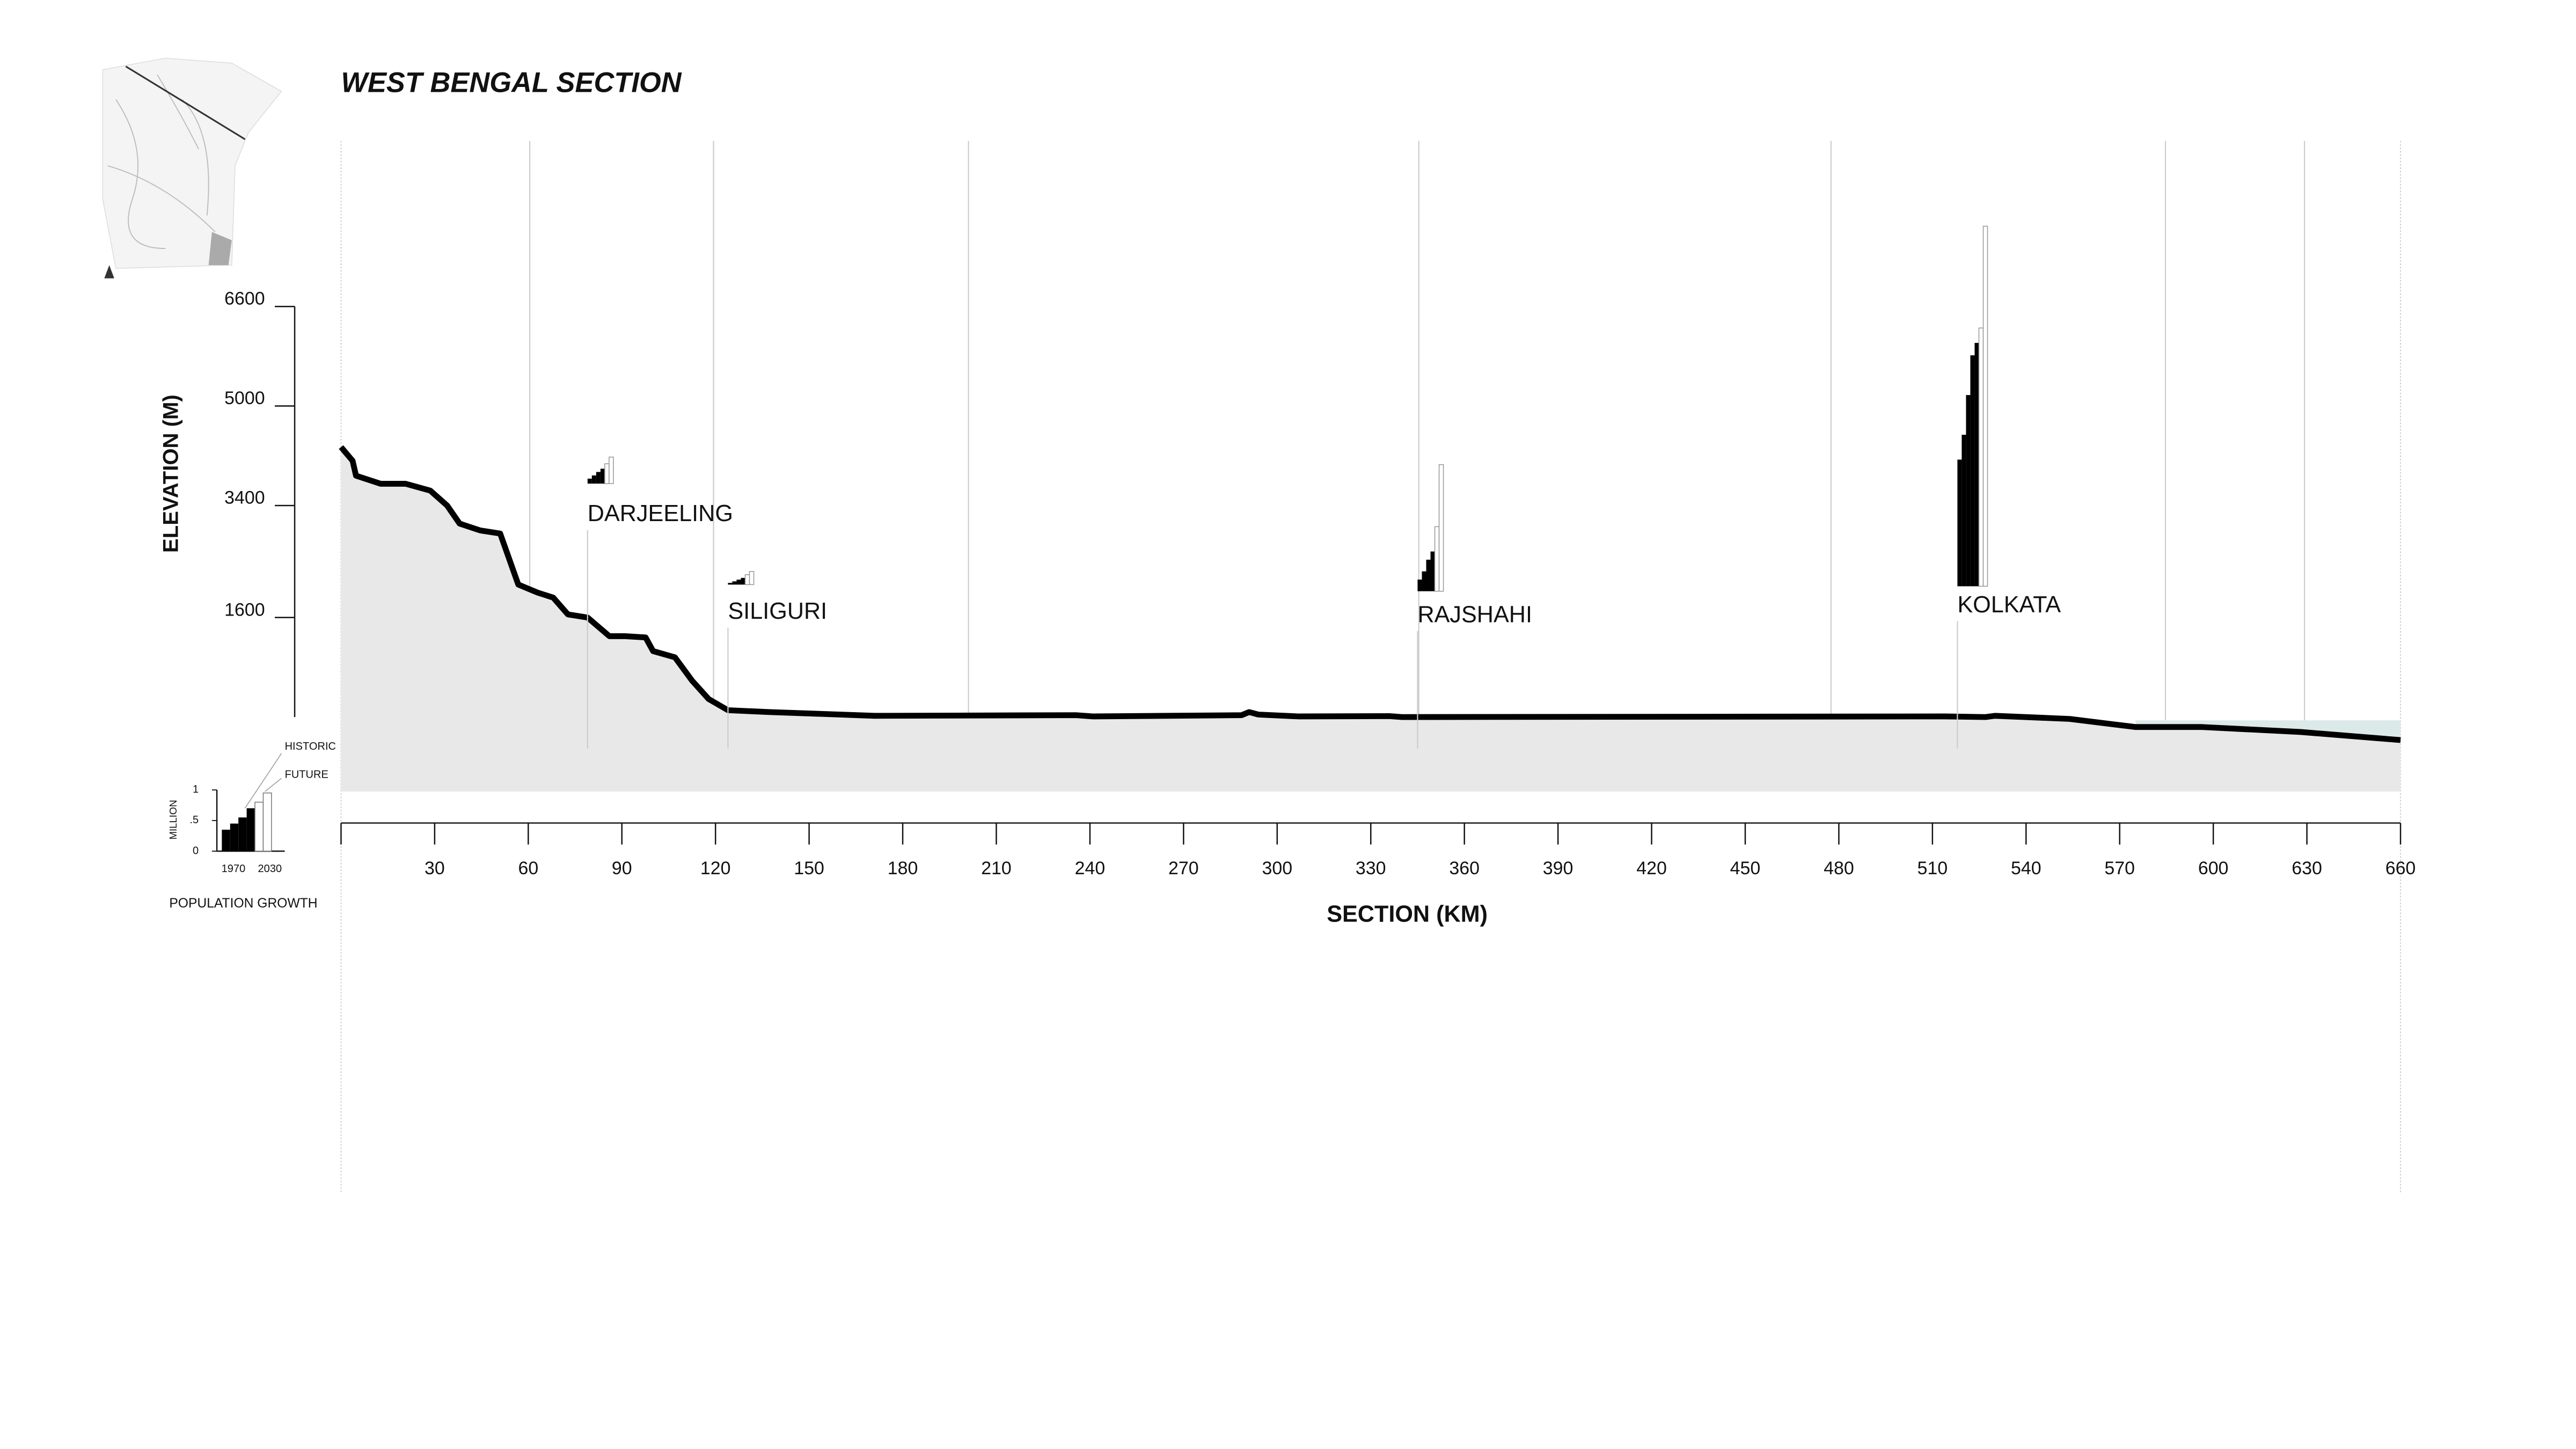  Describe the element at coordinates (243, 903) in the screenshot. I see `legend-title: POPULATION GROWTH` at that location.